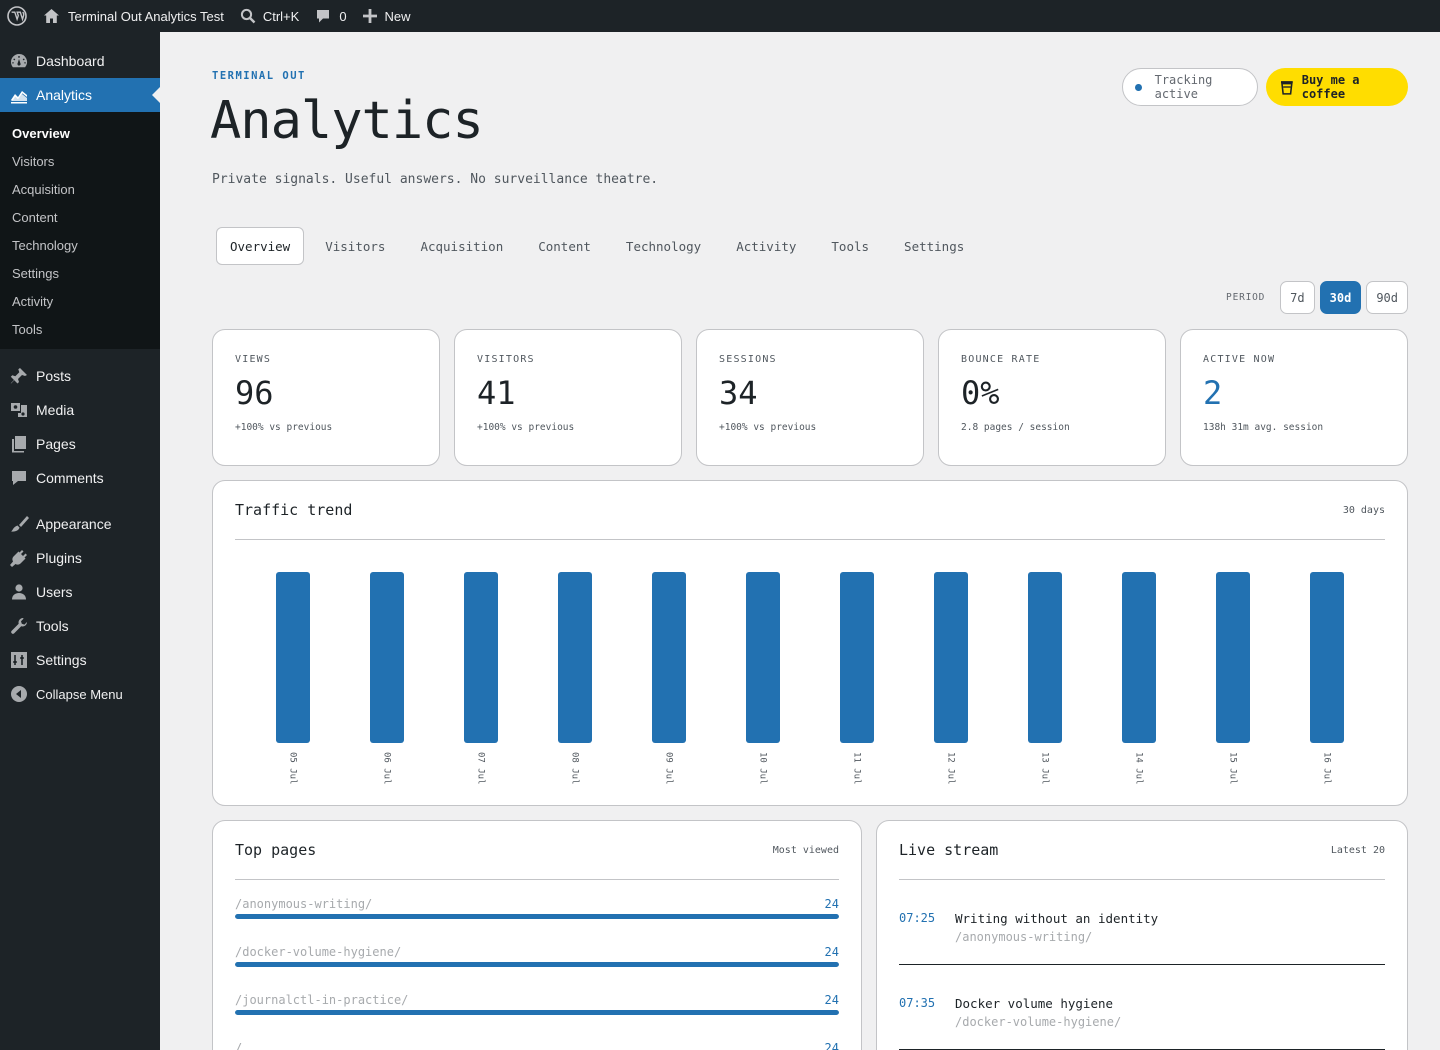 This screenshot has height=1050, width=1440. What do you see at coordinates (80, 592) in the screenshot?
I see `sidebar-item-users: Users` at bounding box center [80, 592].